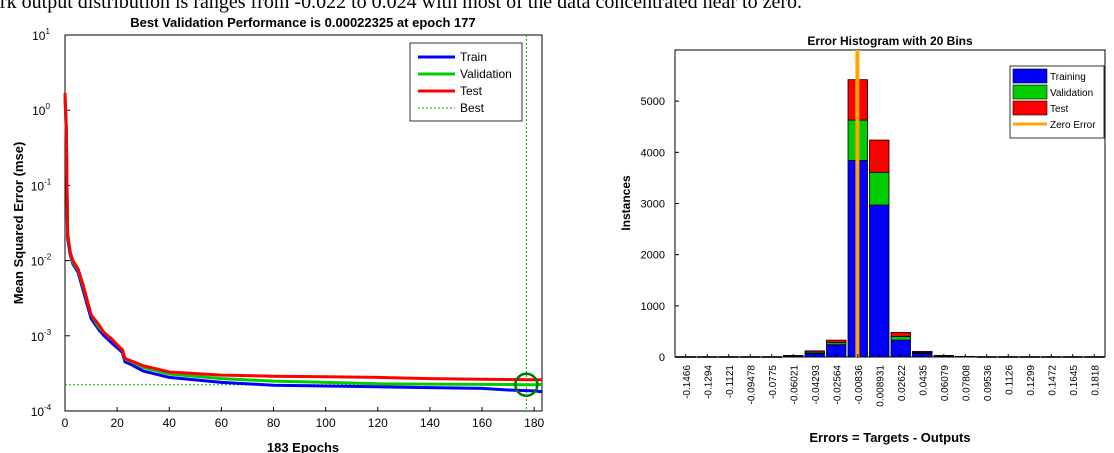 Image resolution: width=1114 pixels, height=453 pixels. What do you see at coordinates (662, 358) in the screenshot?
I see `y-tick-label: 0` at bounding box center [662, 358].